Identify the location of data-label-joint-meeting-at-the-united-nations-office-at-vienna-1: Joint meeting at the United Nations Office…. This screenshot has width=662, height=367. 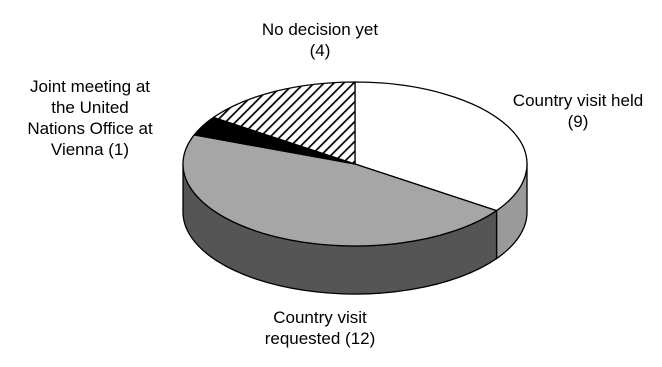
(90, 118).